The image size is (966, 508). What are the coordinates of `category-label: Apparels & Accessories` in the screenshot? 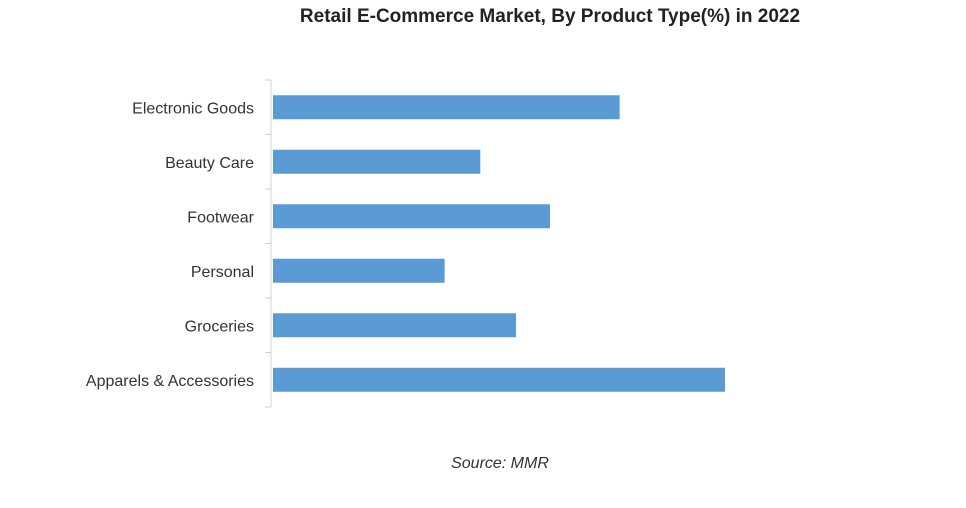 It's located at (170, 381).